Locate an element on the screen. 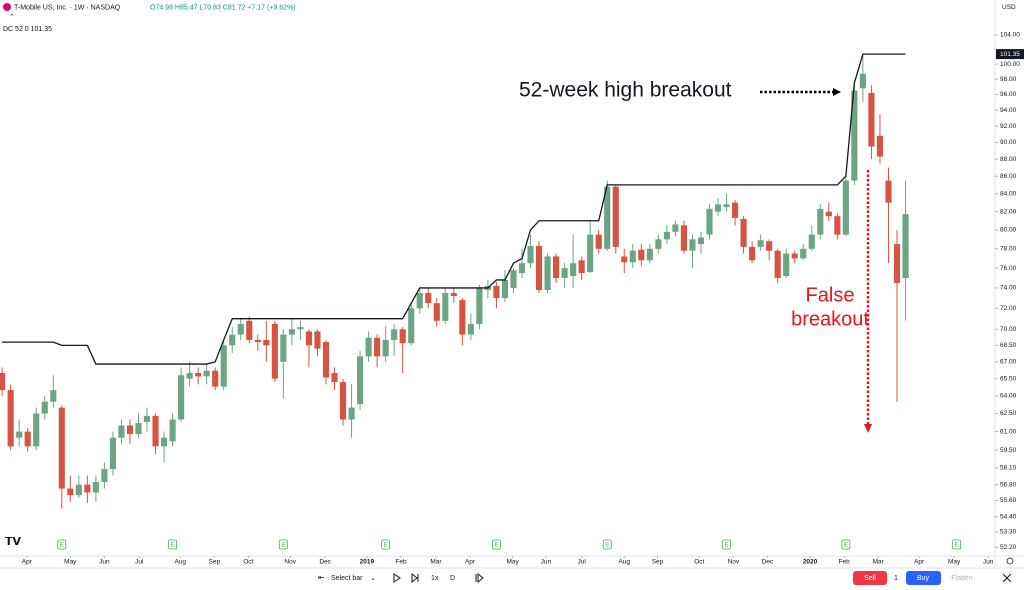  indicator-legend: DC 52 0 101.35 is located at coordinates (27, 29).